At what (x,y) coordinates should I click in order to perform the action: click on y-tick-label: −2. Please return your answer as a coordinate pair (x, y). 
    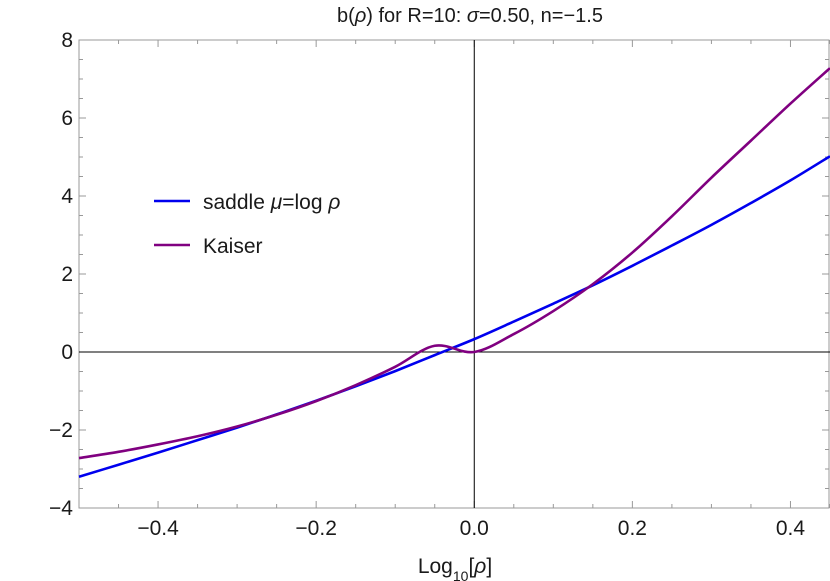
    Looking at the image, I should click on (61, 430).